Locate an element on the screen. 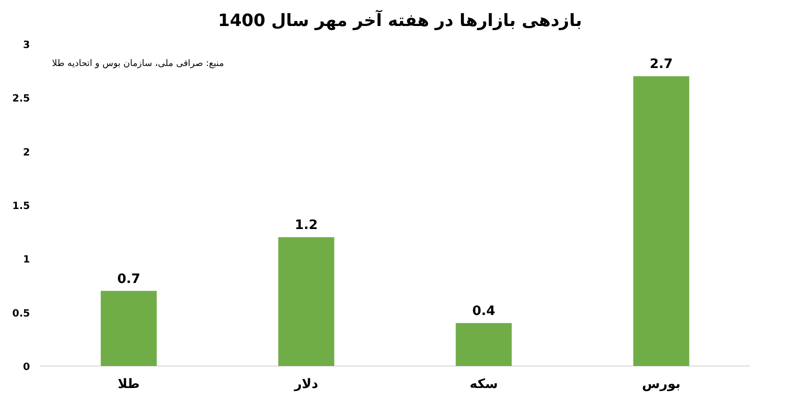  y-tick-label: 0 is located at coordinates (26, 367).